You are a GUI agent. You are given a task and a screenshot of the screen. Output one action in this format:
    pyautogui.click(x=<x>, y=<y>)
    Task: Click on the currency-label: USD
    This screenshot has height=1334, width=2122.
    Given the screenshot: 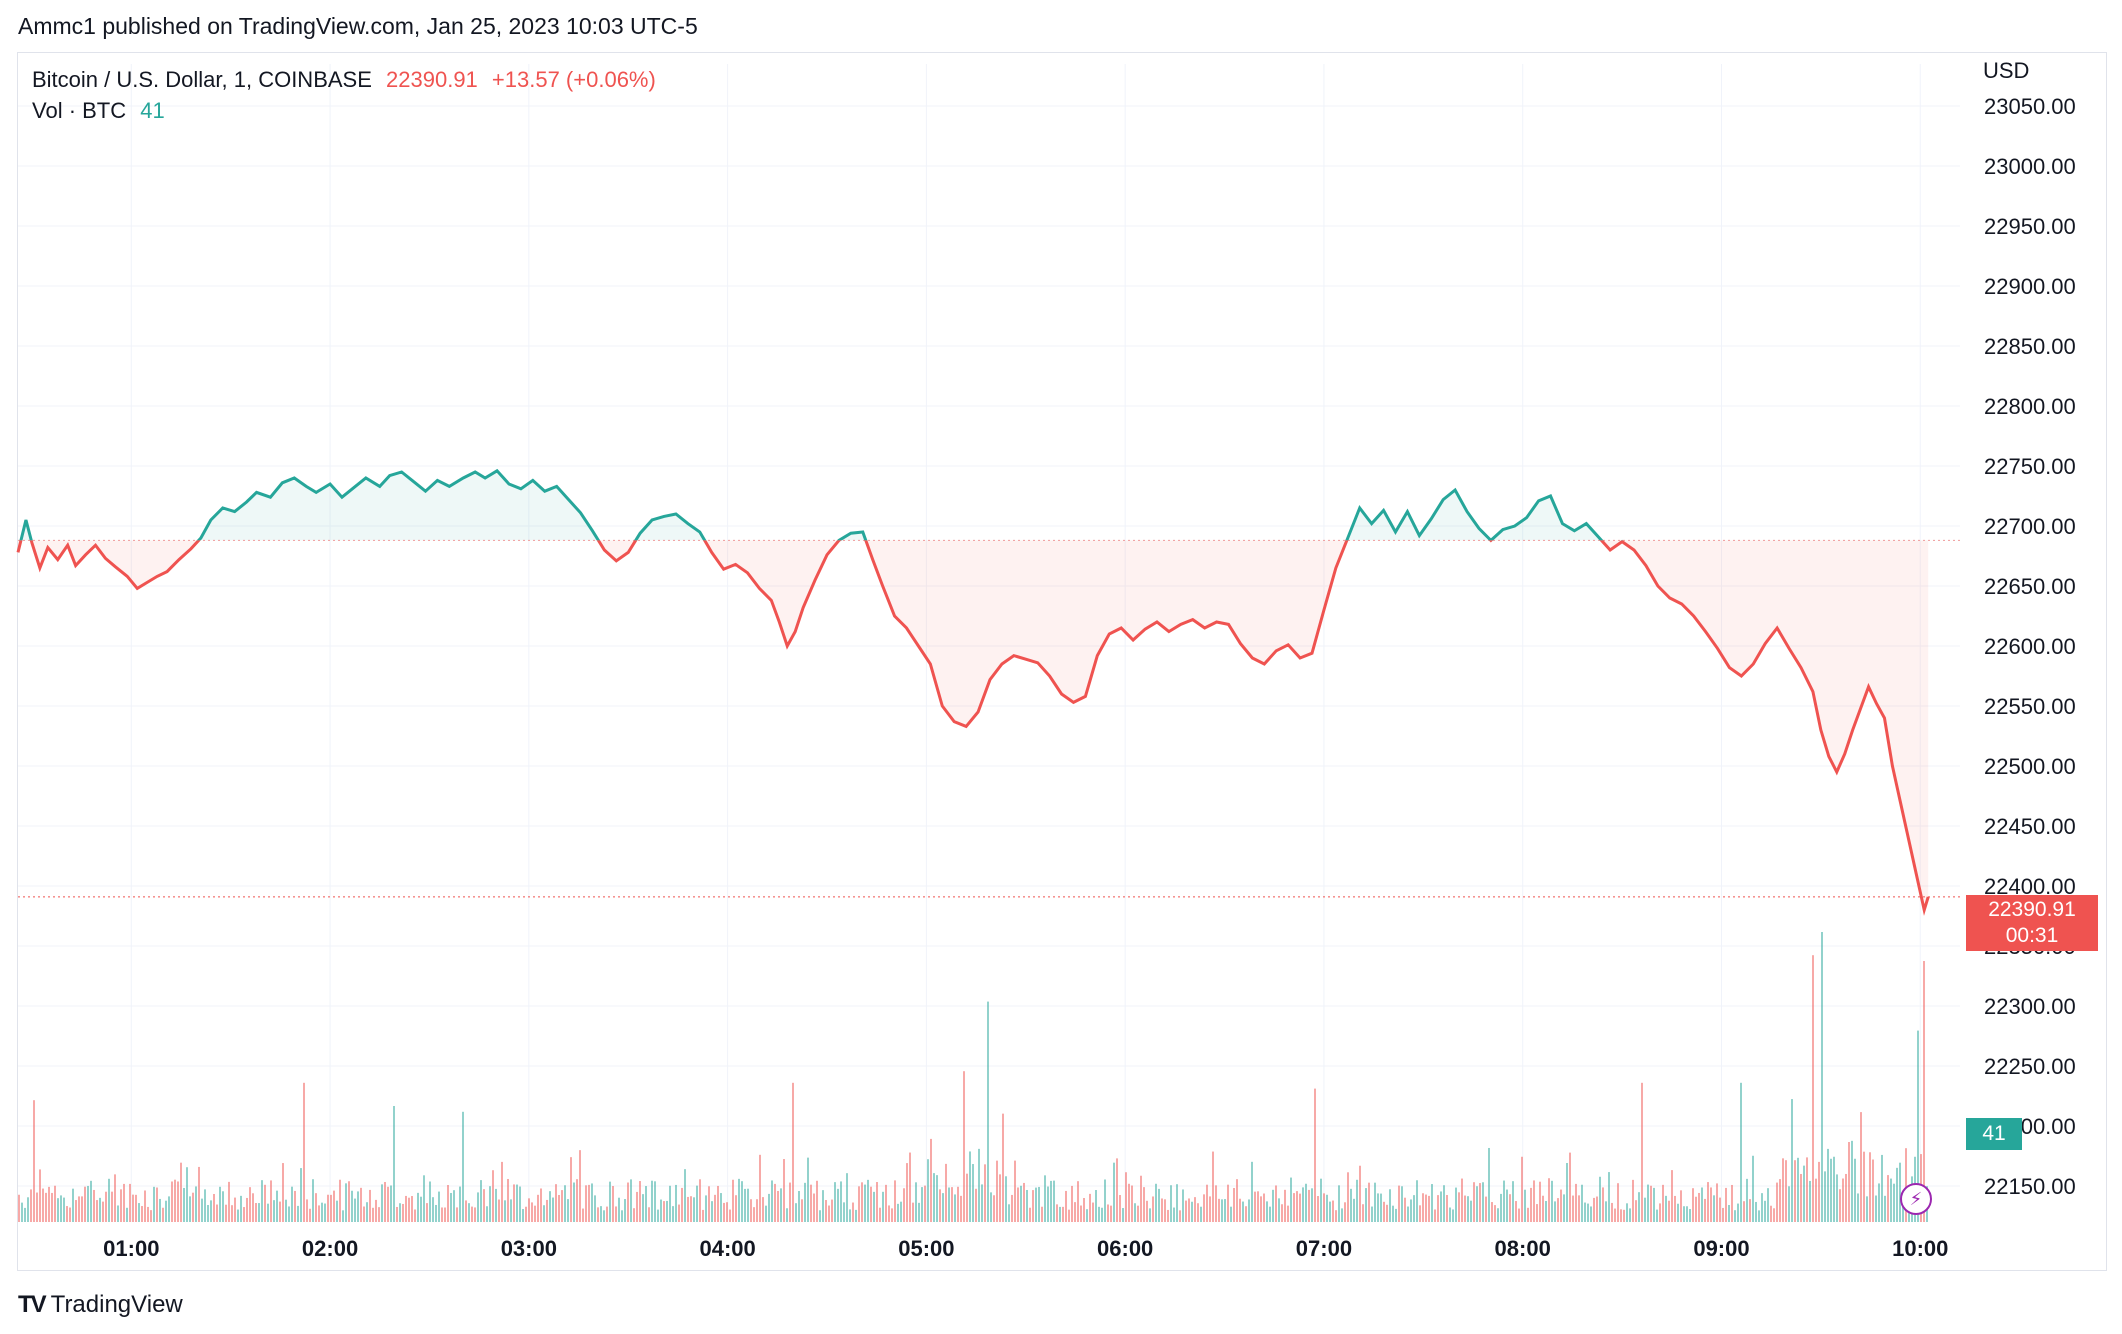 What is the action you would take?
    pyautogui.click(x=2006, y=70)
    